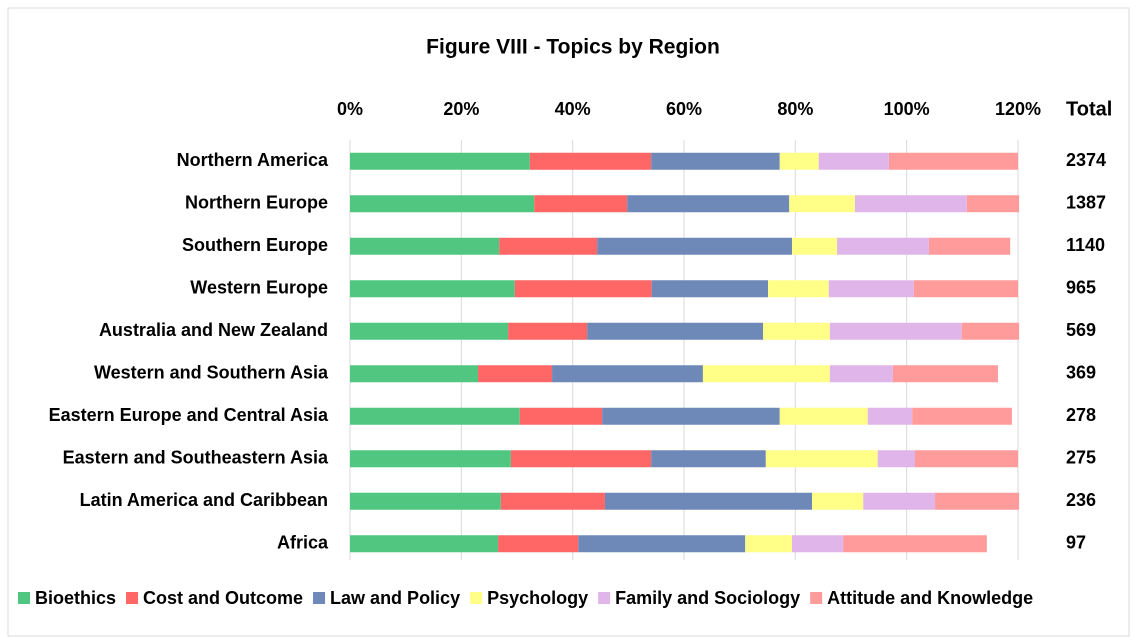 This screenshot has width=1137, height=644. Describe the element at coordinates (395, 598) in the screenshot. I see `legend-label: Law and Policy` at that location.